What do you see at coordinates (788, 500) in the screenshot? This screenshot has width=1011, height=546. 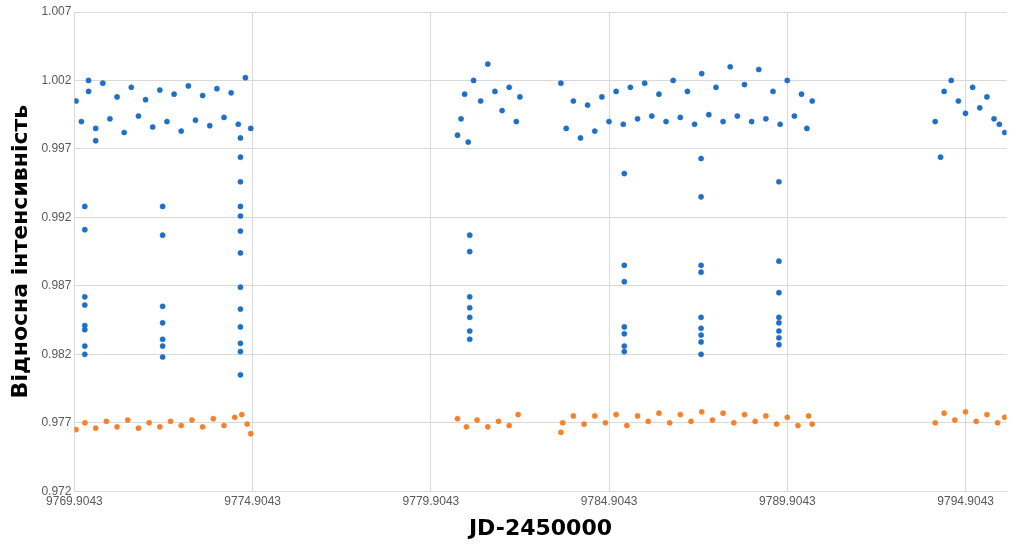 I see `x-tick-label: 9789.9043` at bounding box center [788, 500].